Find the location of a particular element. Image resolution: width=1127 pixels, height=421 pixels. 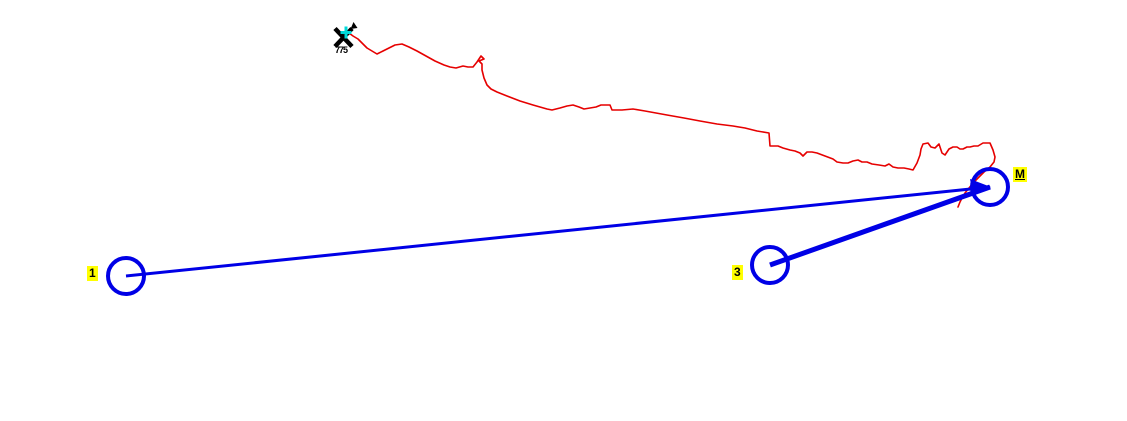

route-arrowhead is located at coordinates (980, 186).